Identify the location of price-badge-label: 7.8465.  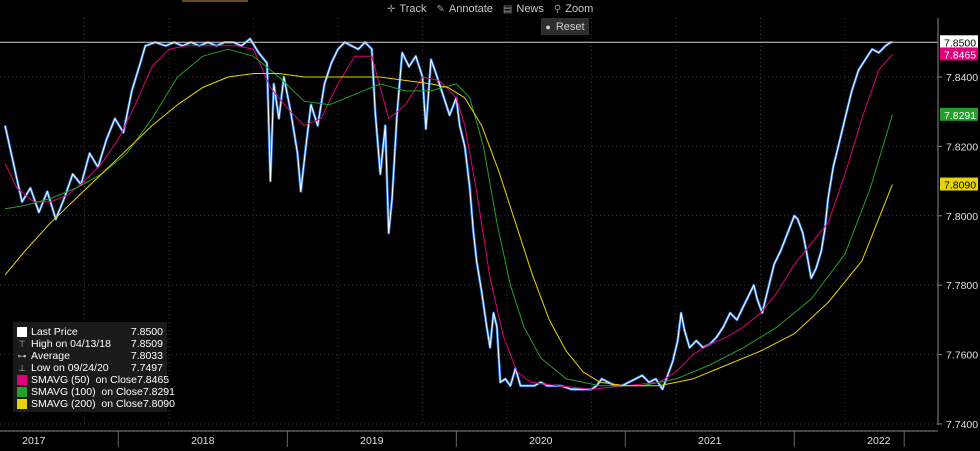
(960, 55).